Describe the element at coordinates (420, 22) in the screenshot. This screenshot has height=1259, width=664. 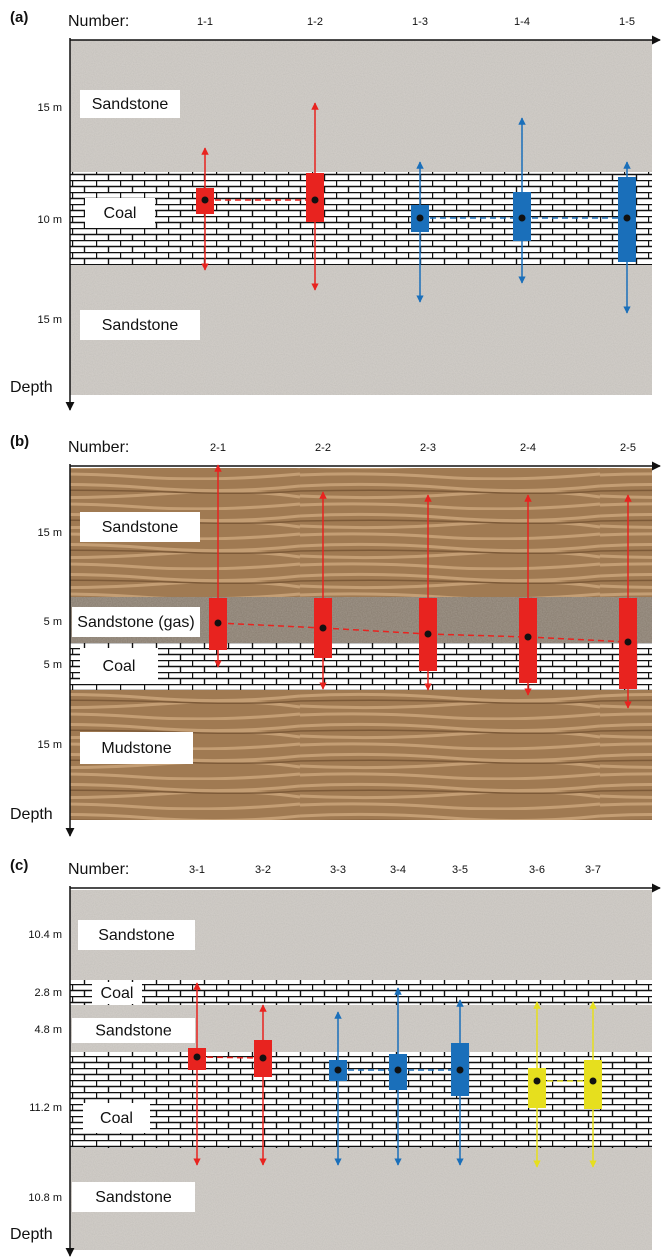
I see `number: 1-3` at that location.